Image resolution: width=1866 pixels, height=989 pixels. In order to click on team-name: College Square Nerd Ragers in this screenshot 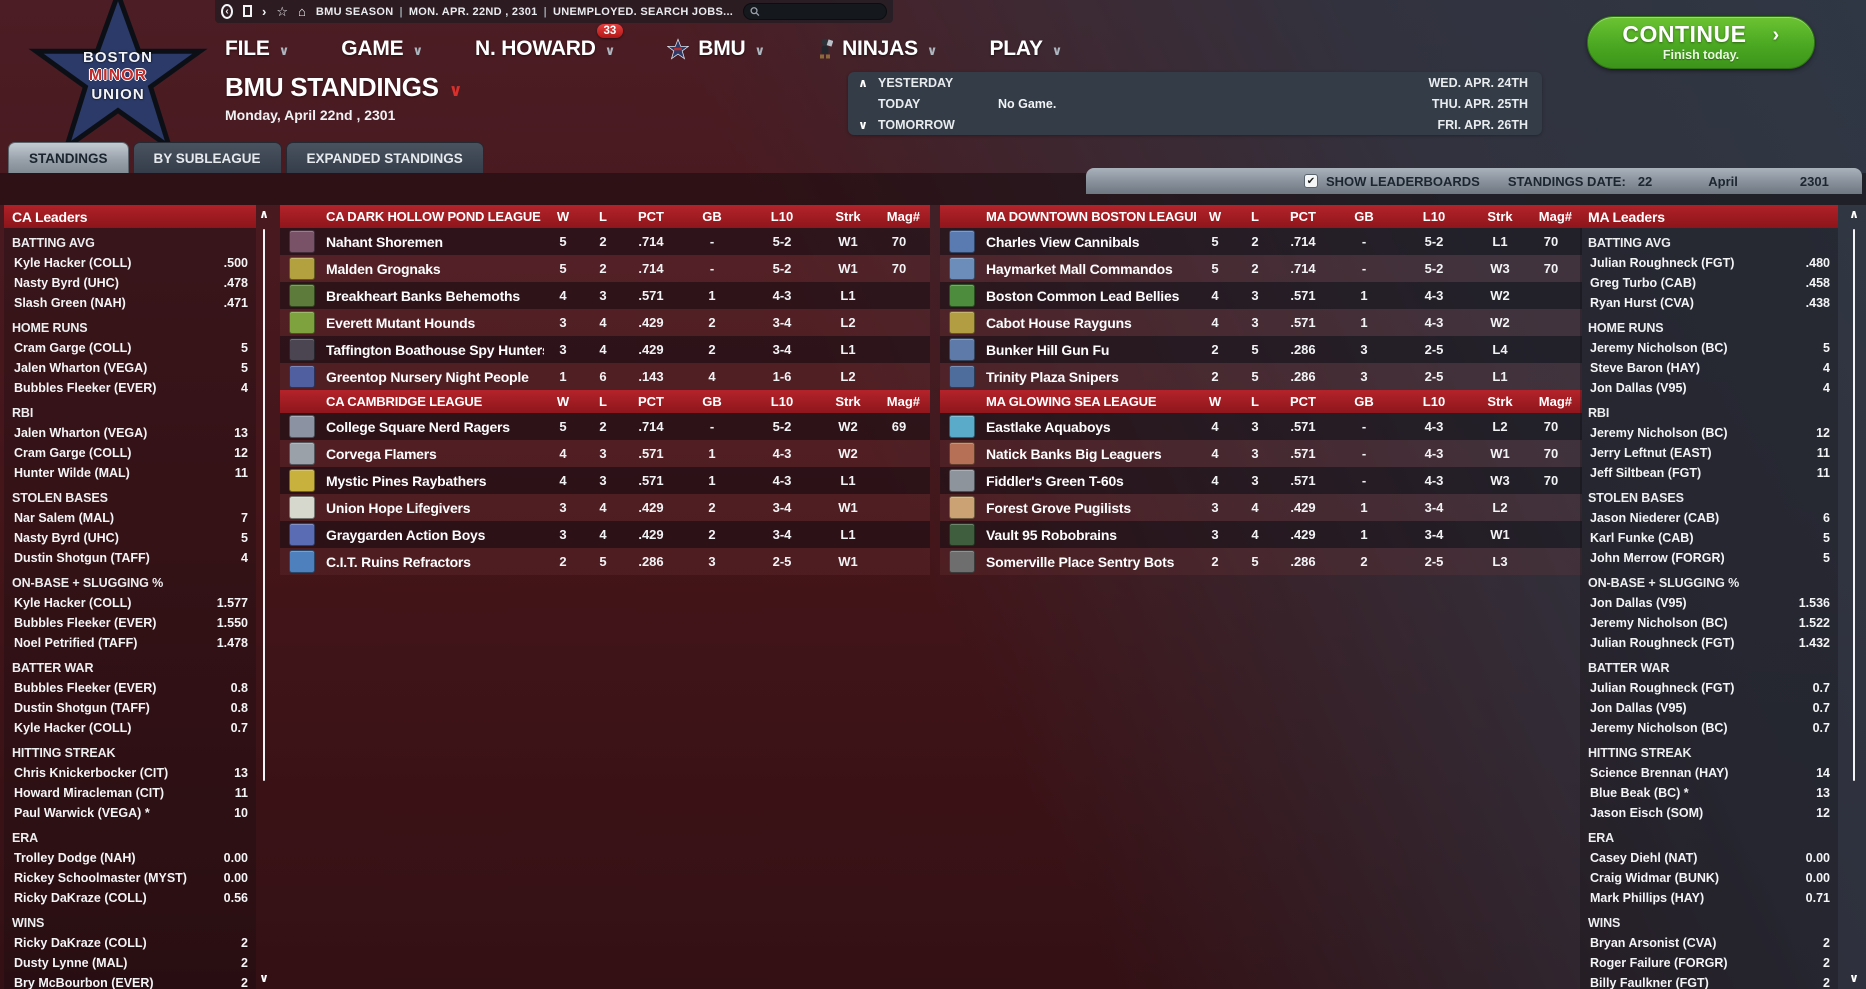, I will do `click(418, 426)`.